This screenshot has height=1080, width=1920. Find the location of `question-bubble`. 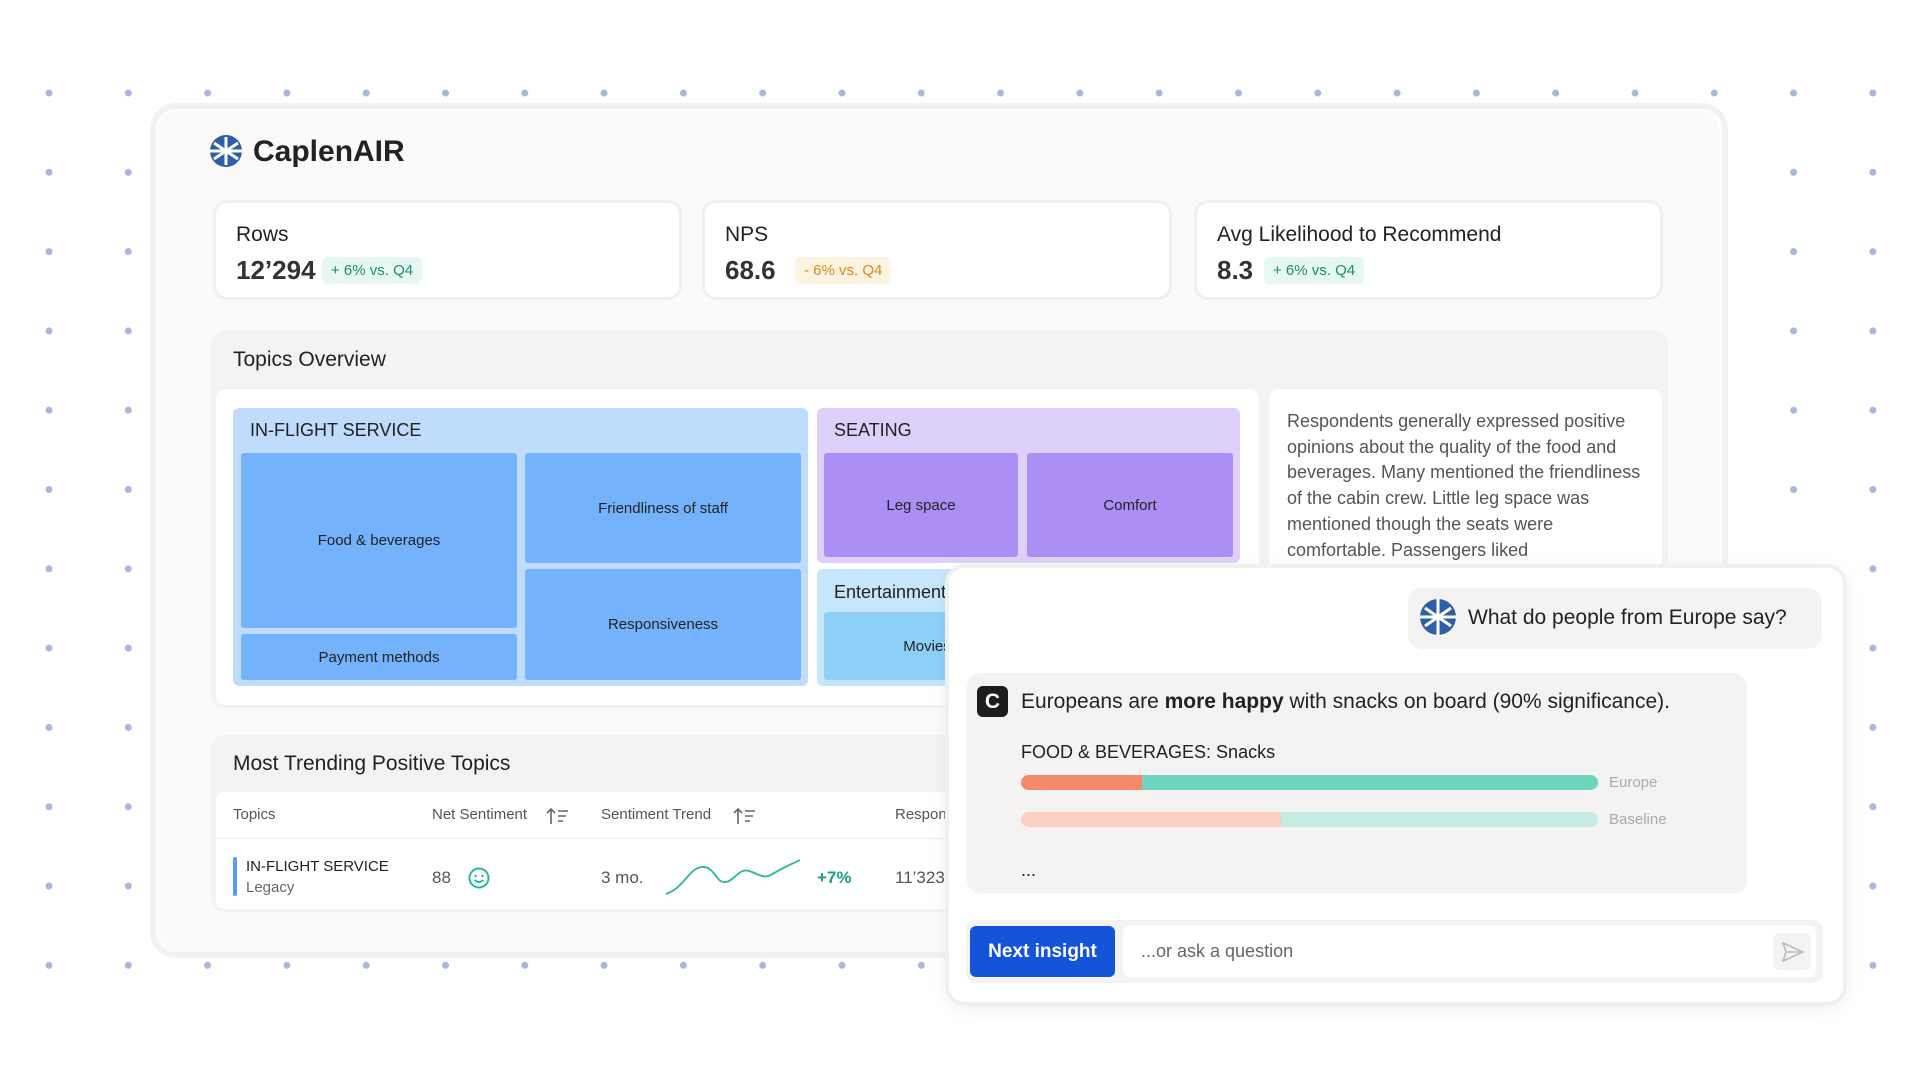

question-bubble is located at coordinates (1615, 618).